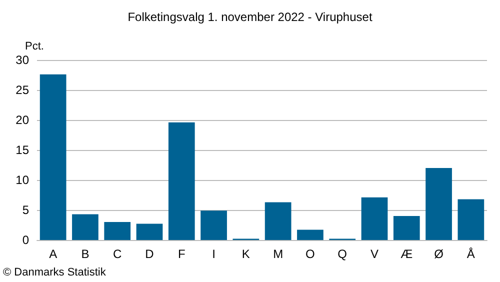 The width and height of the screenshot is (500, 282). I want to click on y-axis-title: Pct., so click(34, 46).